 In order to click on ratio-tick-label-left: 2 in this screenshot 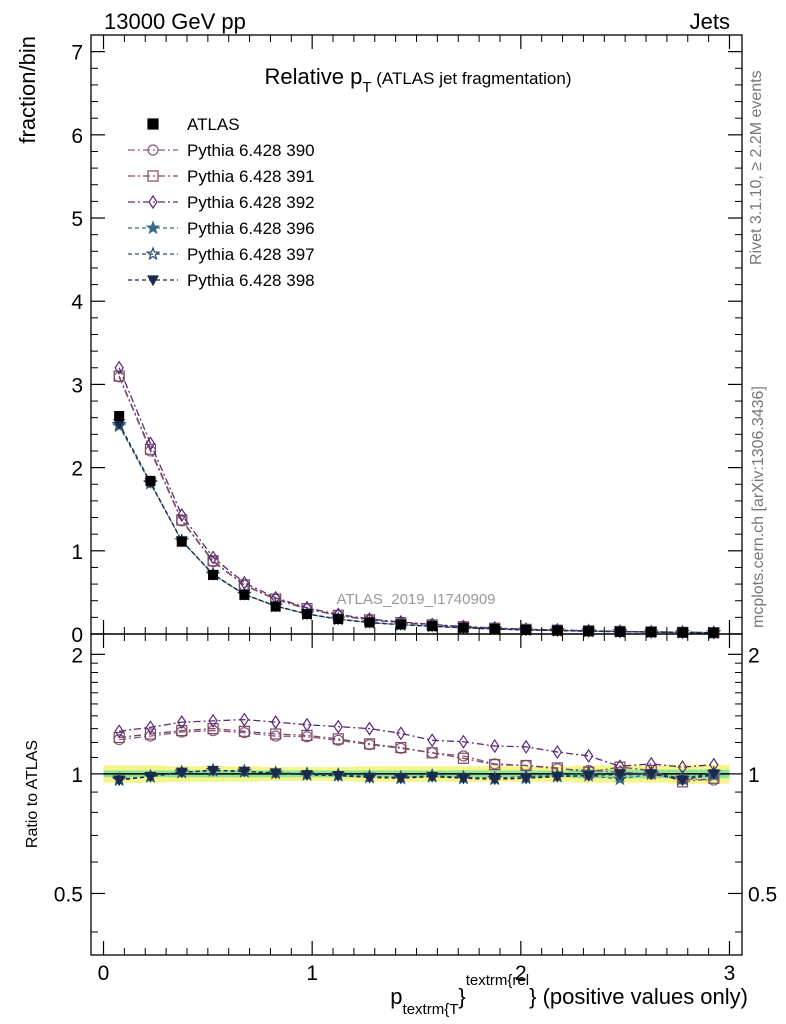, I will do `click(77, 655)`.